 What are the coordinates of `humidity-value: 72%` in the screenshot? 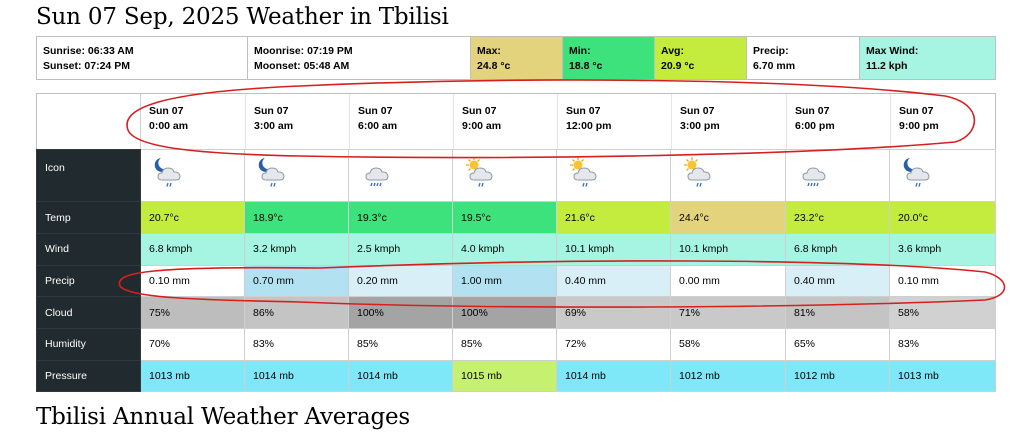 It's located at (613, 344).